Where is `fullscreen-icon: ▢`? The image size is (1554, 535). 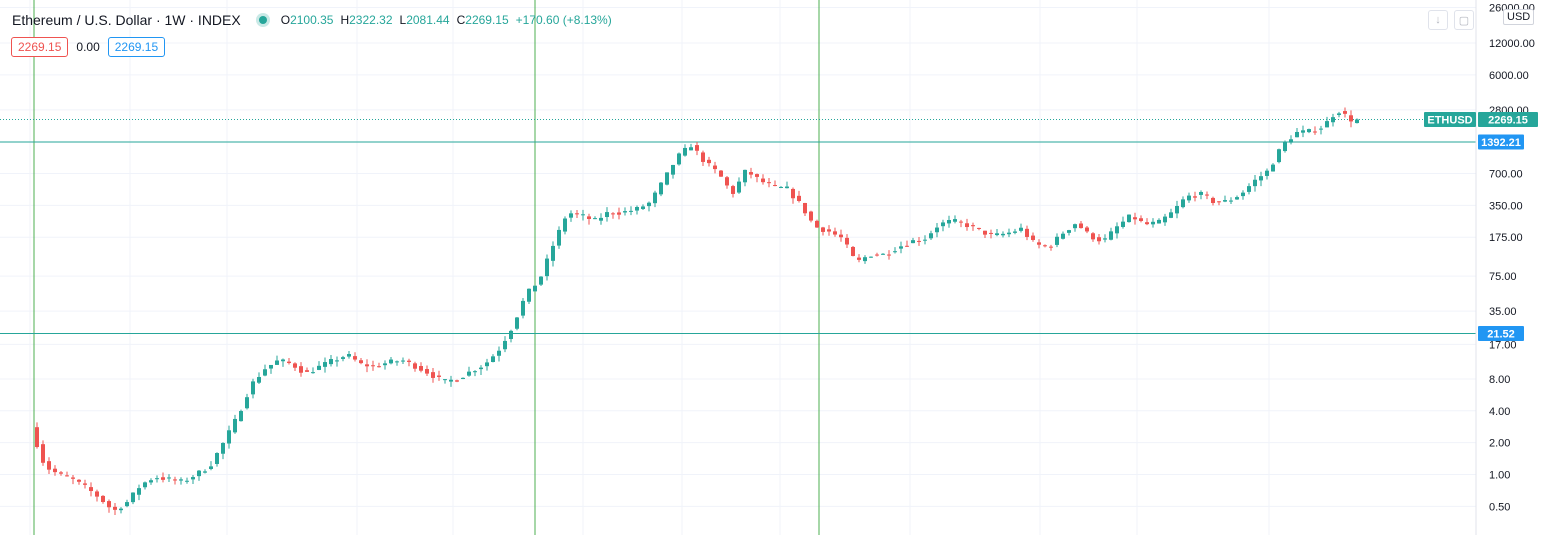
fullscreen-icon: ▢ is located at coordinates (1464, 20).